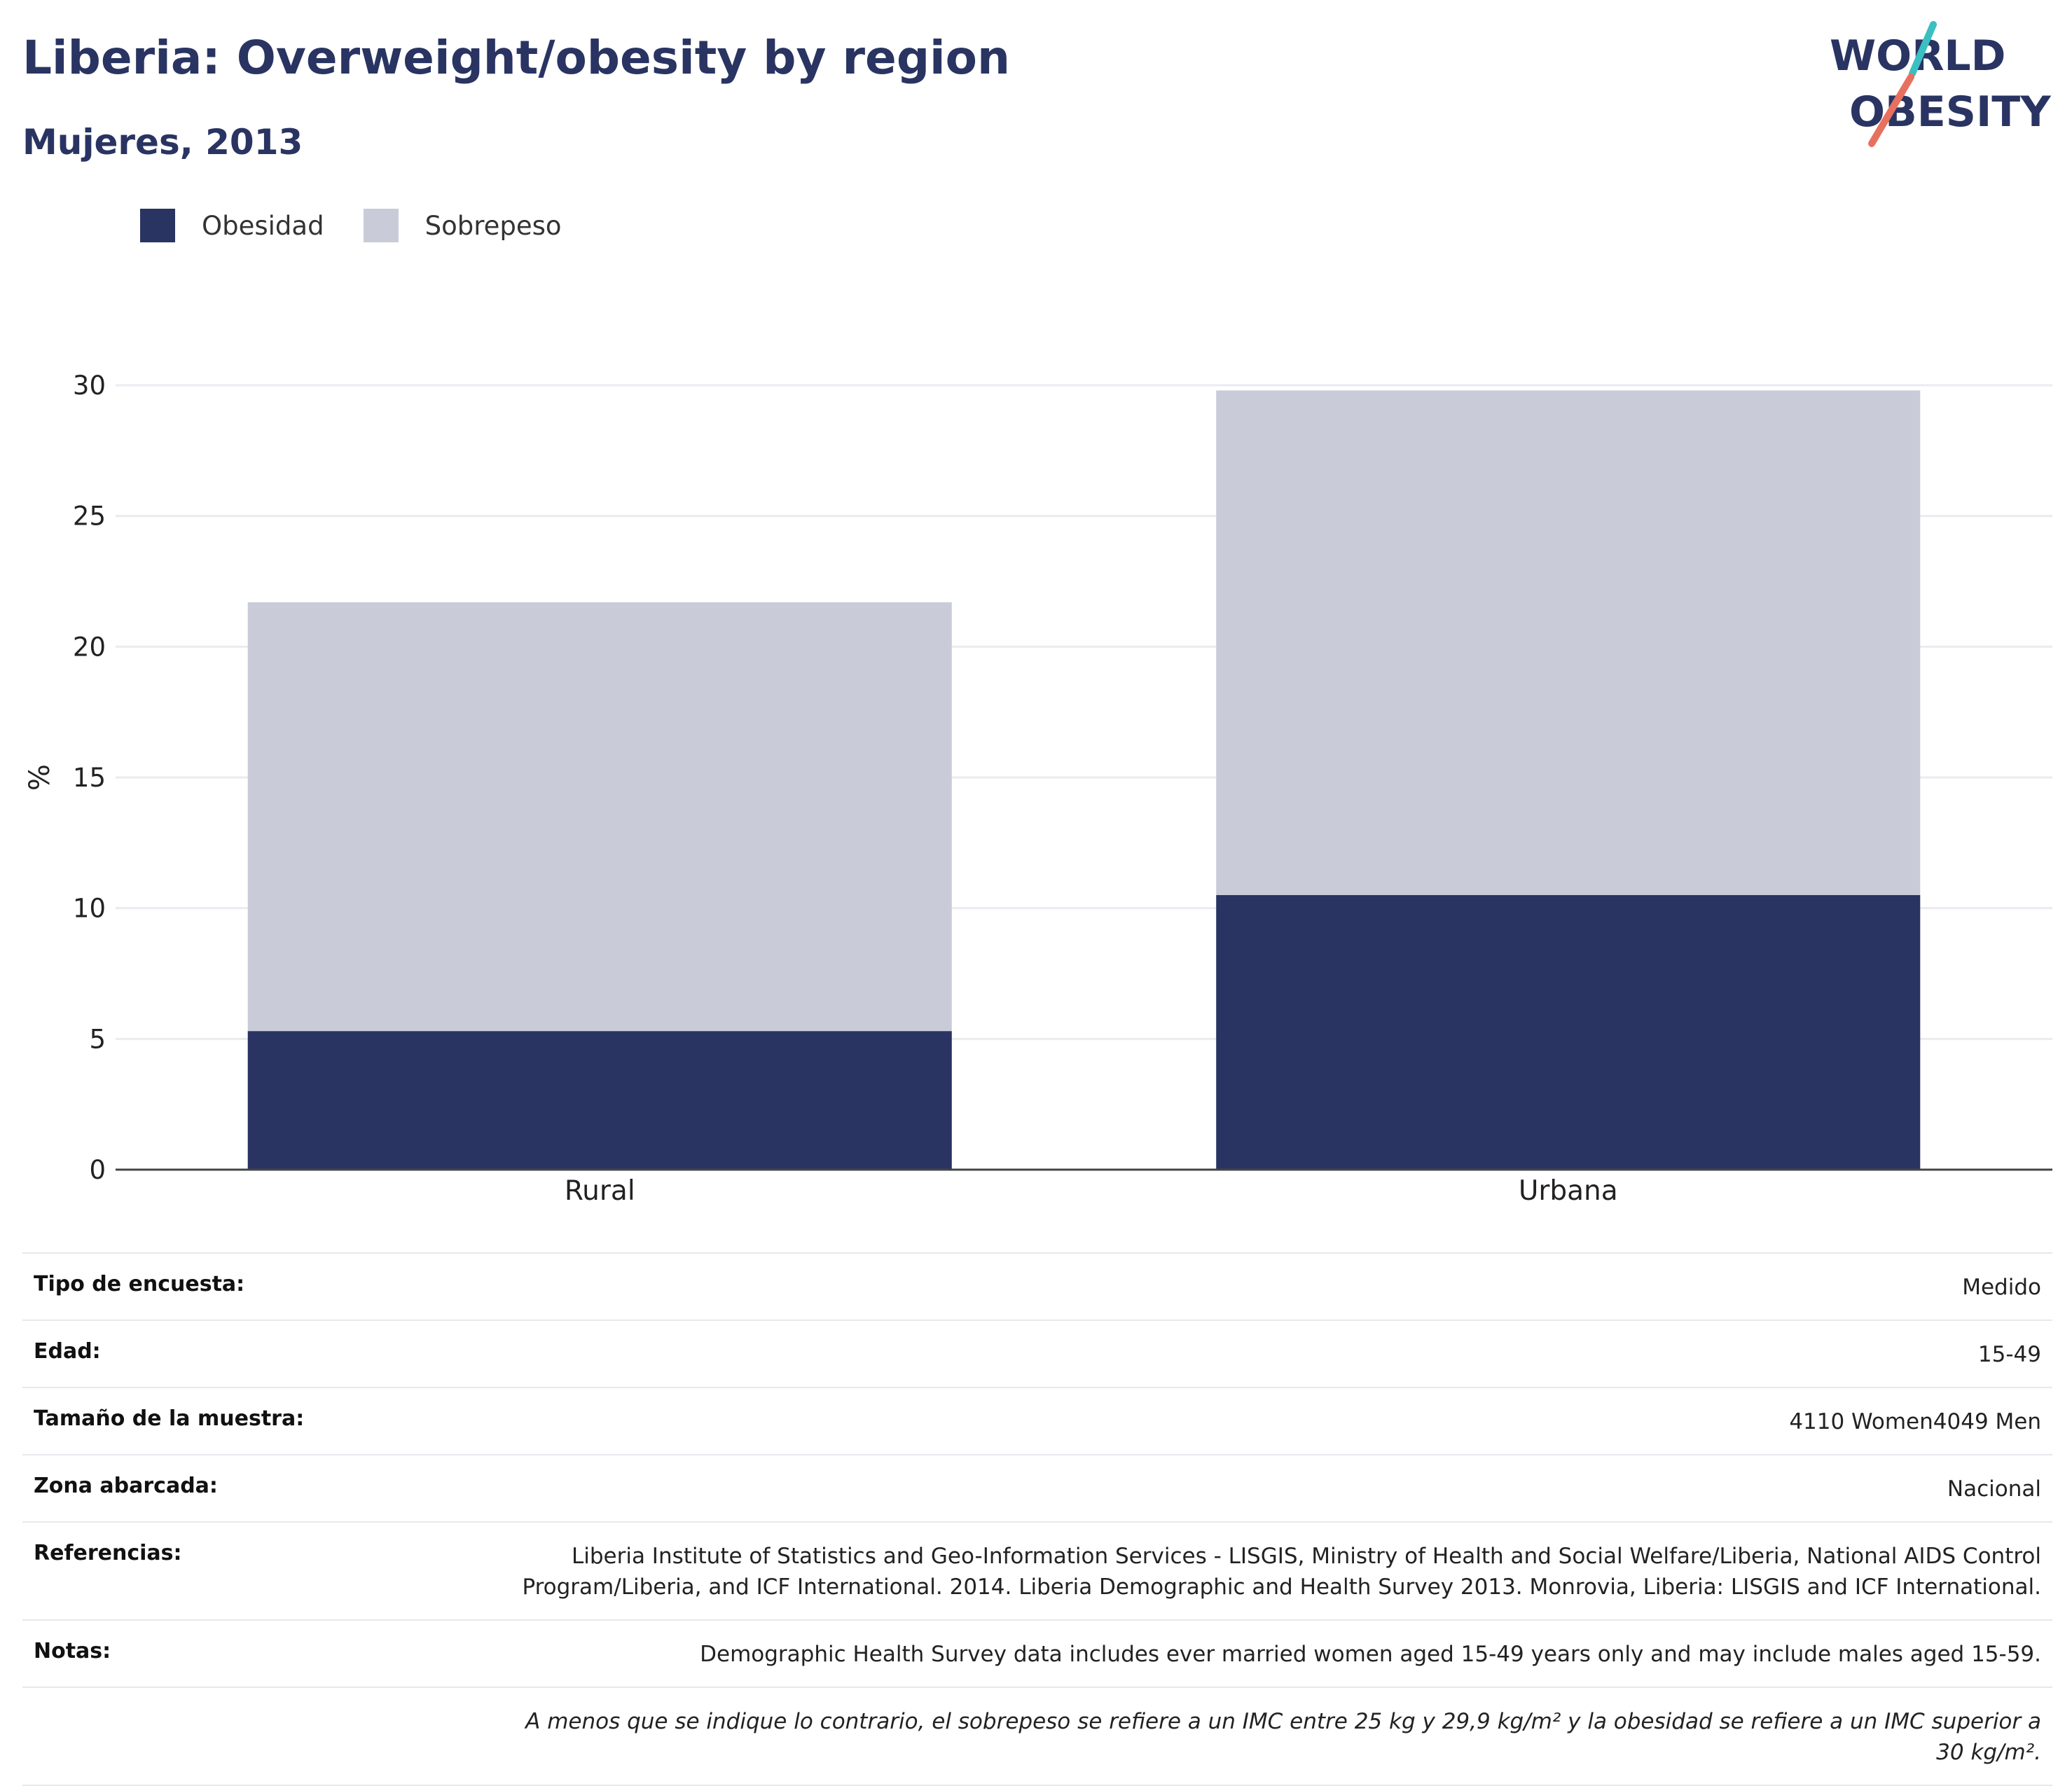  I want to click on legend-item-obesidad: Obesidad, so click(232, 226).